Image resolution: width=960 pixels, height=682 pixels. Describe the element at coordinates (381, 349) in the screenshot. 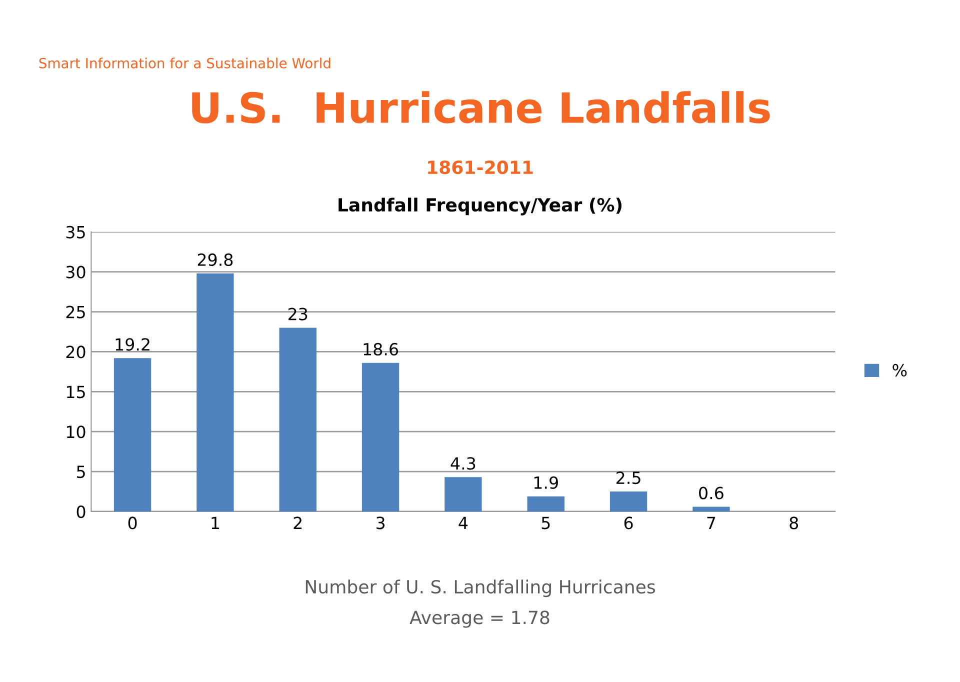

I see `data-label: 18.6` at that location.